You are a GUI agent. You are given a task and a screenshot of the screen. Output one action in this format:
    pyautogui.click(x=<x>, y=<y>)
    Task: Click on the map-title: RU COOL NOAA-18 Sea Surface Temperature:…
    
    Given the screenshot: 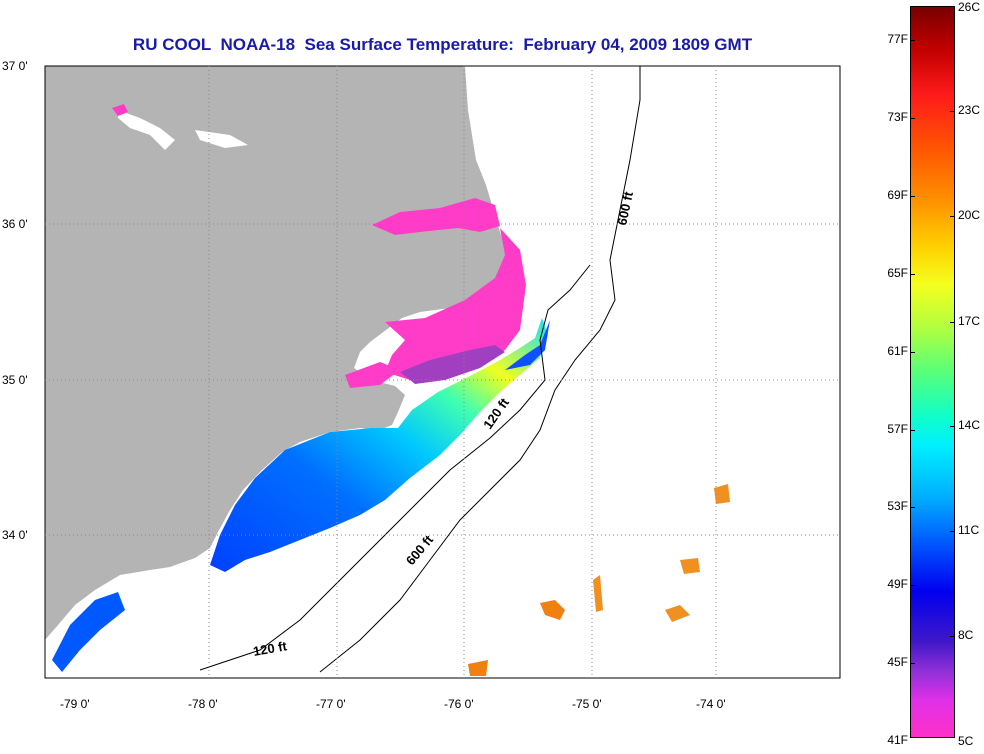 What is the action you would take?
    pyautogui.click(x=442, y=44)
    